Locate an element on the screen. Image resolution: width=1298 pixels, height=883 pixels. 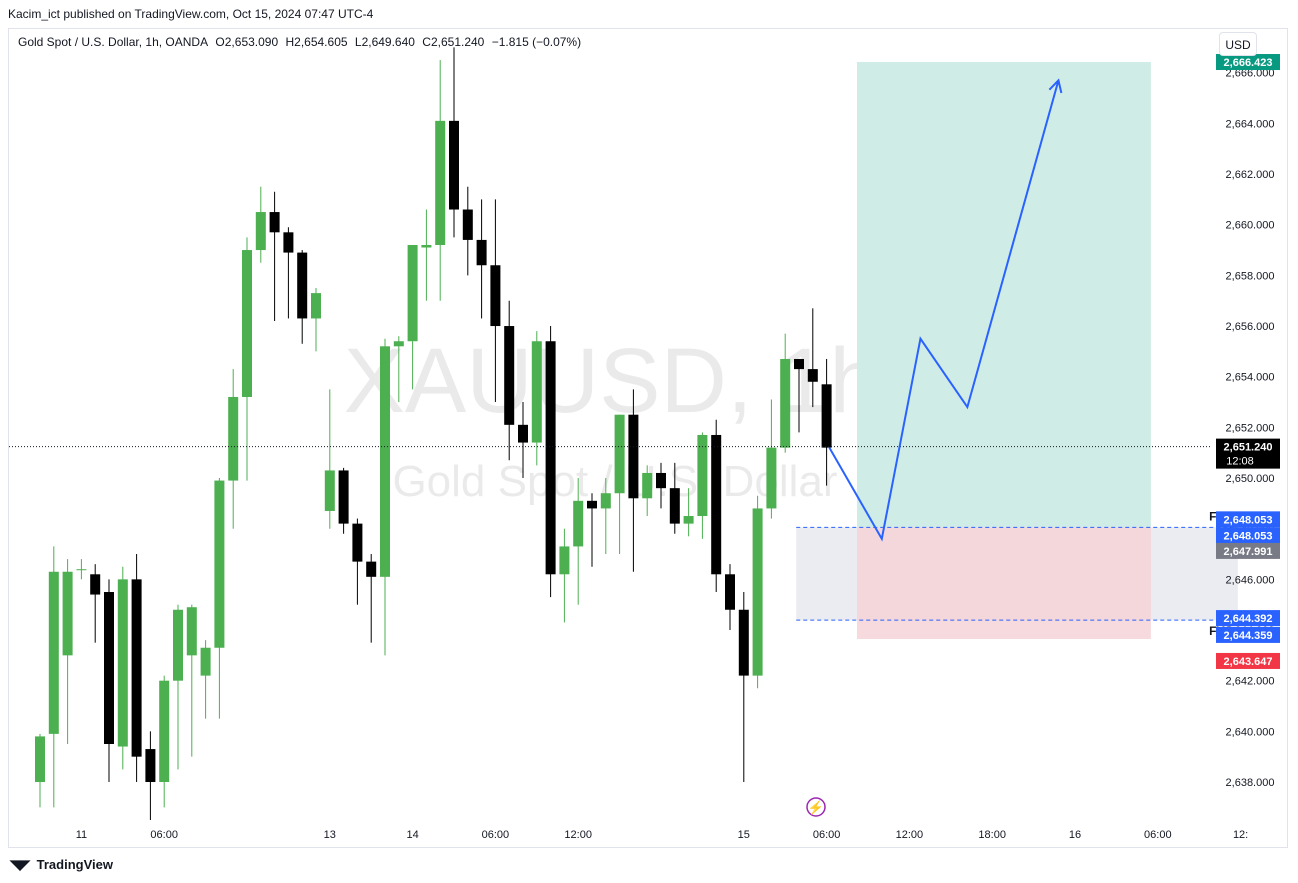
legend-close: C2,651.240 is located at coordinates (453, 42).